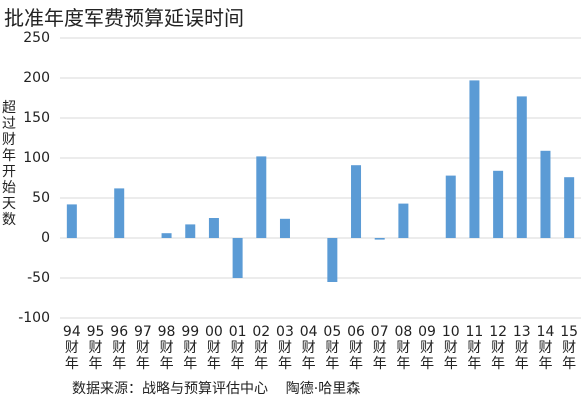  What do you see at coordinates (190, 348) in the screenshot?
I see `x-tick-label: 99财年` at bounding box center [190, 348].